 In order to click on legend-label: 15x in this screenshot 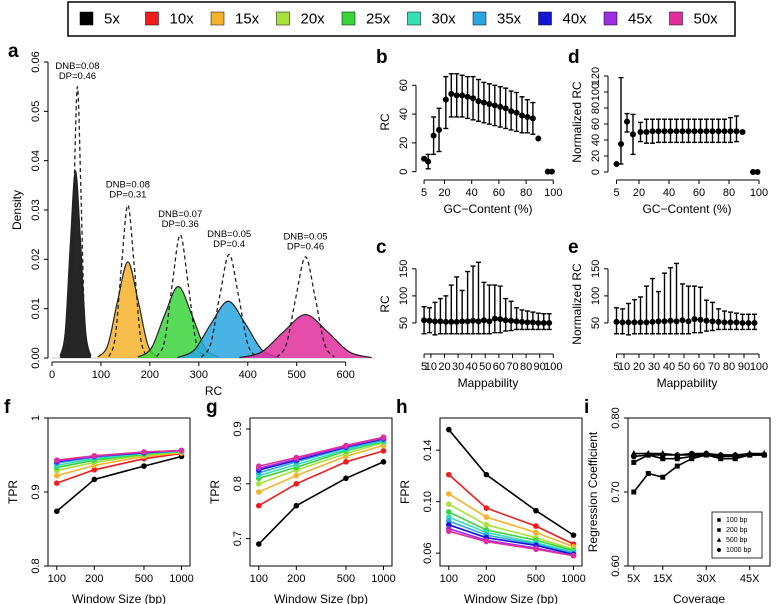, I will do `click(247, 18)`.